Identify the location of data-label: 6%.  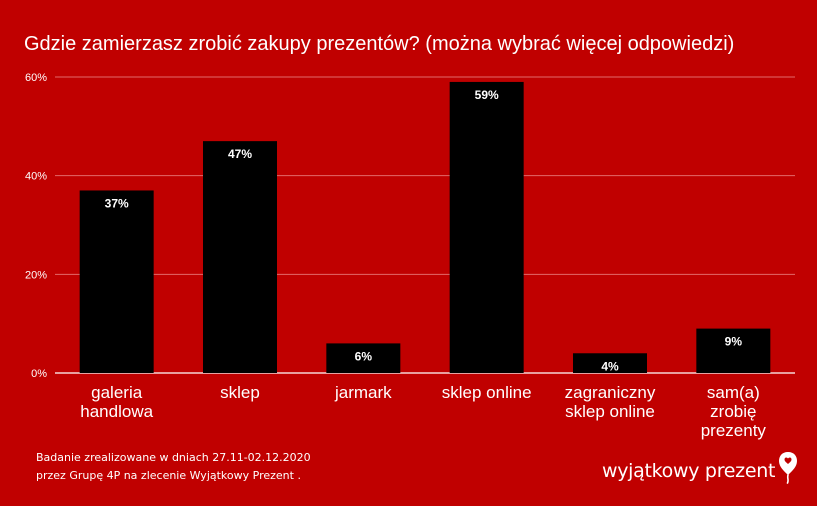
(364, 356).